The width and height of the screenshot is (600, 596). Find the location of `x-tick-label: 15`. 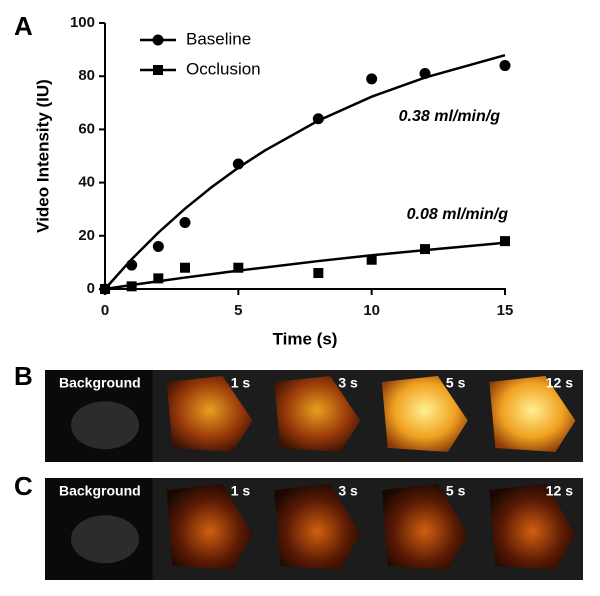

x-tick-label: 15 is located at coordinates (505, 310).